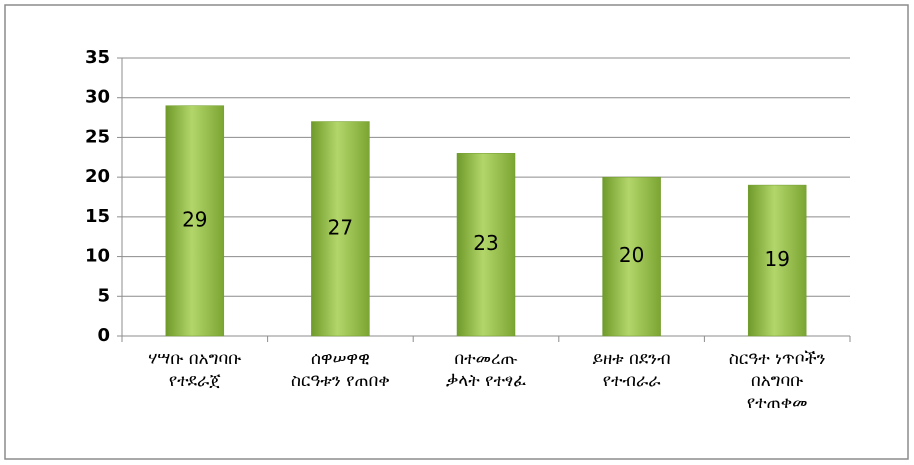  What do you see at coordinates (97, 256) in the screenshot?
I see `y-tick-label: 10` at bounding box center [97, 256].